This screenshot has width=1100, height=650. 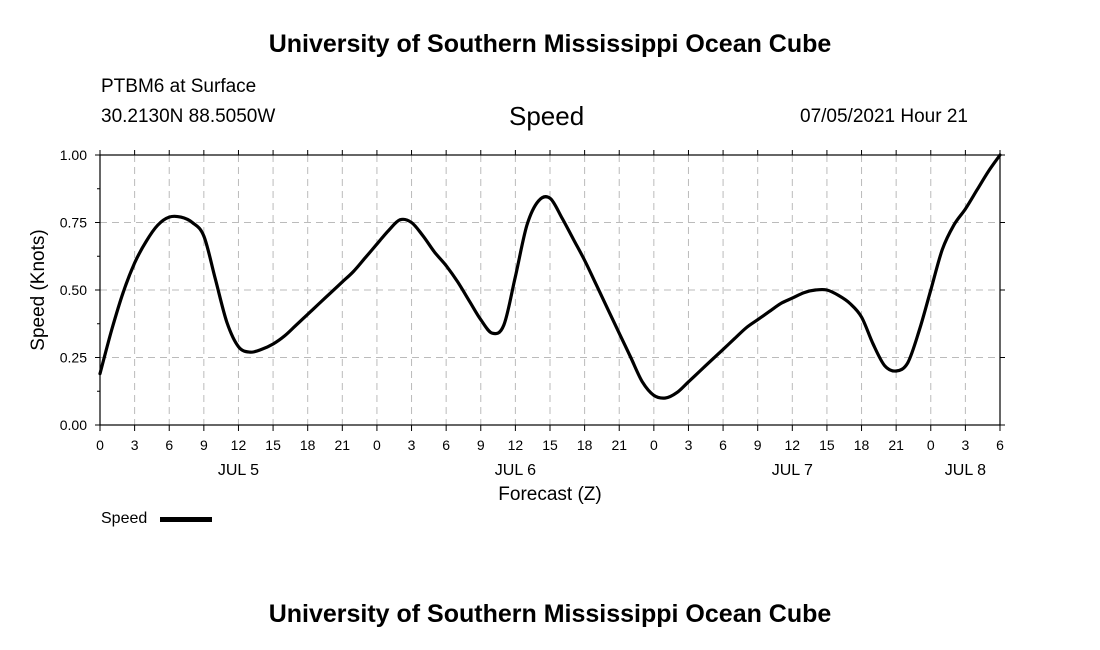 I want to click on variable-title: Speed, so click(x=547, y=116).